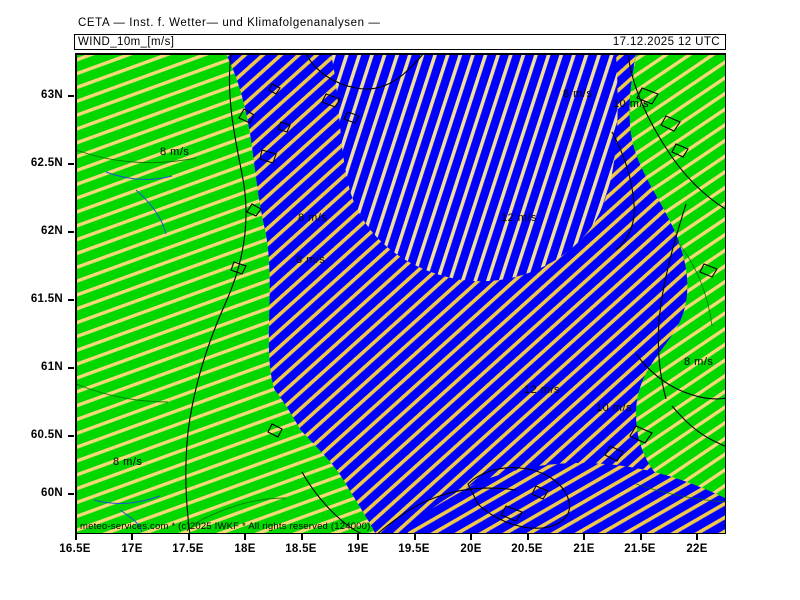 This screenshot has height=600, width=800. I want to click on x-axis-tick-label: 17.5E, so click(188, 549).